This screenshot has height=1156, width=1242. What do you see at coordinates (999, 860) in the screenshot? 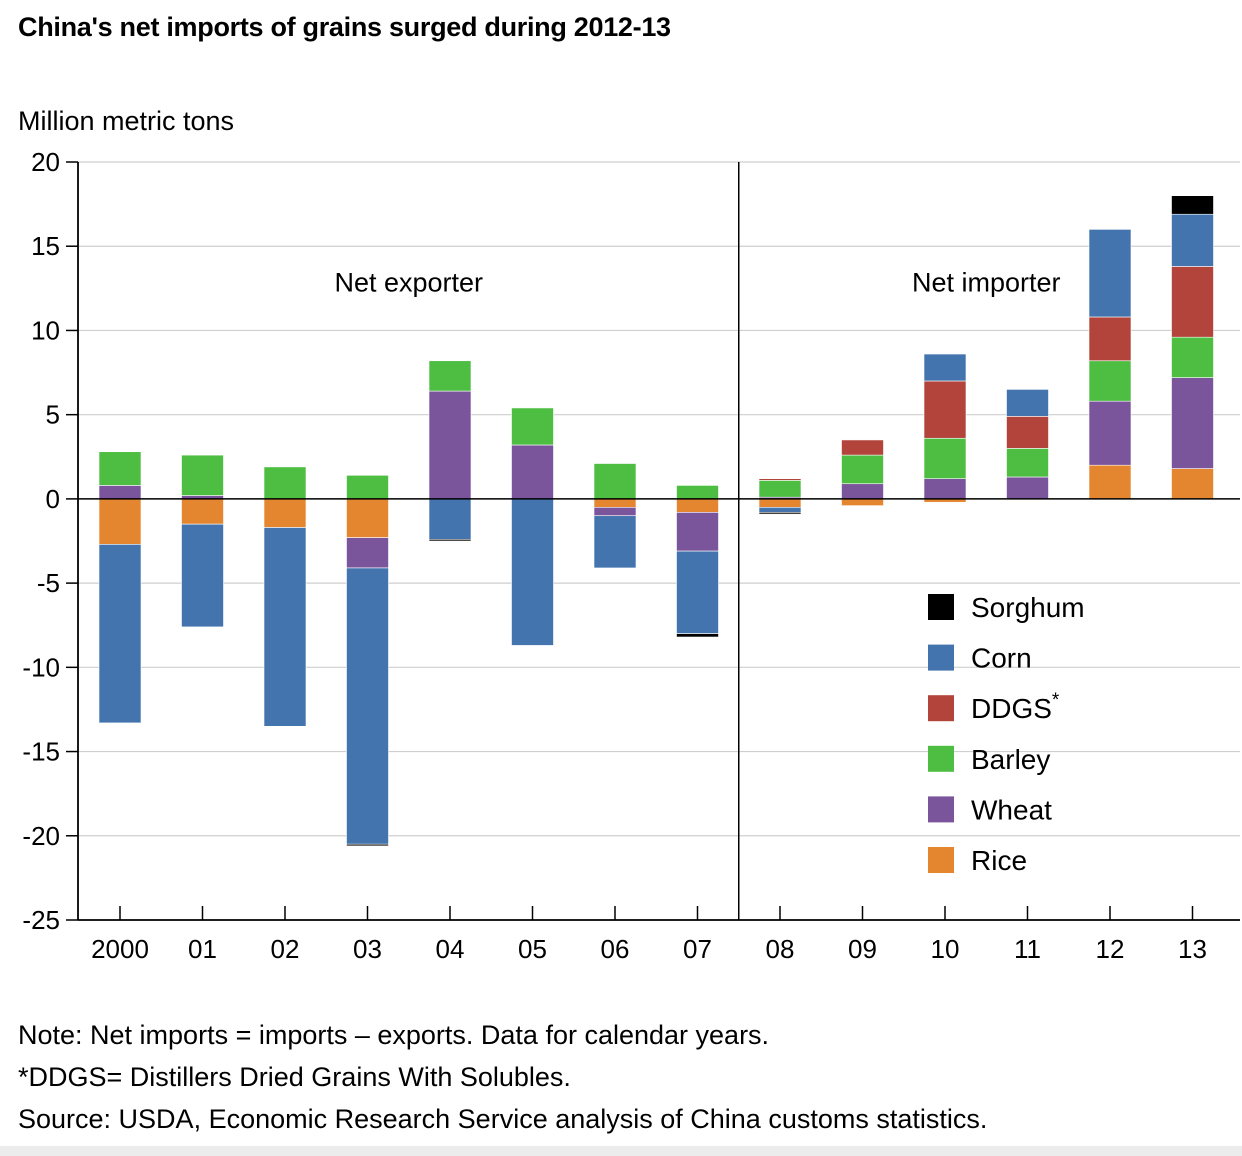
I see `legend-label-rice: Rice` at bounding box center [999, 860].